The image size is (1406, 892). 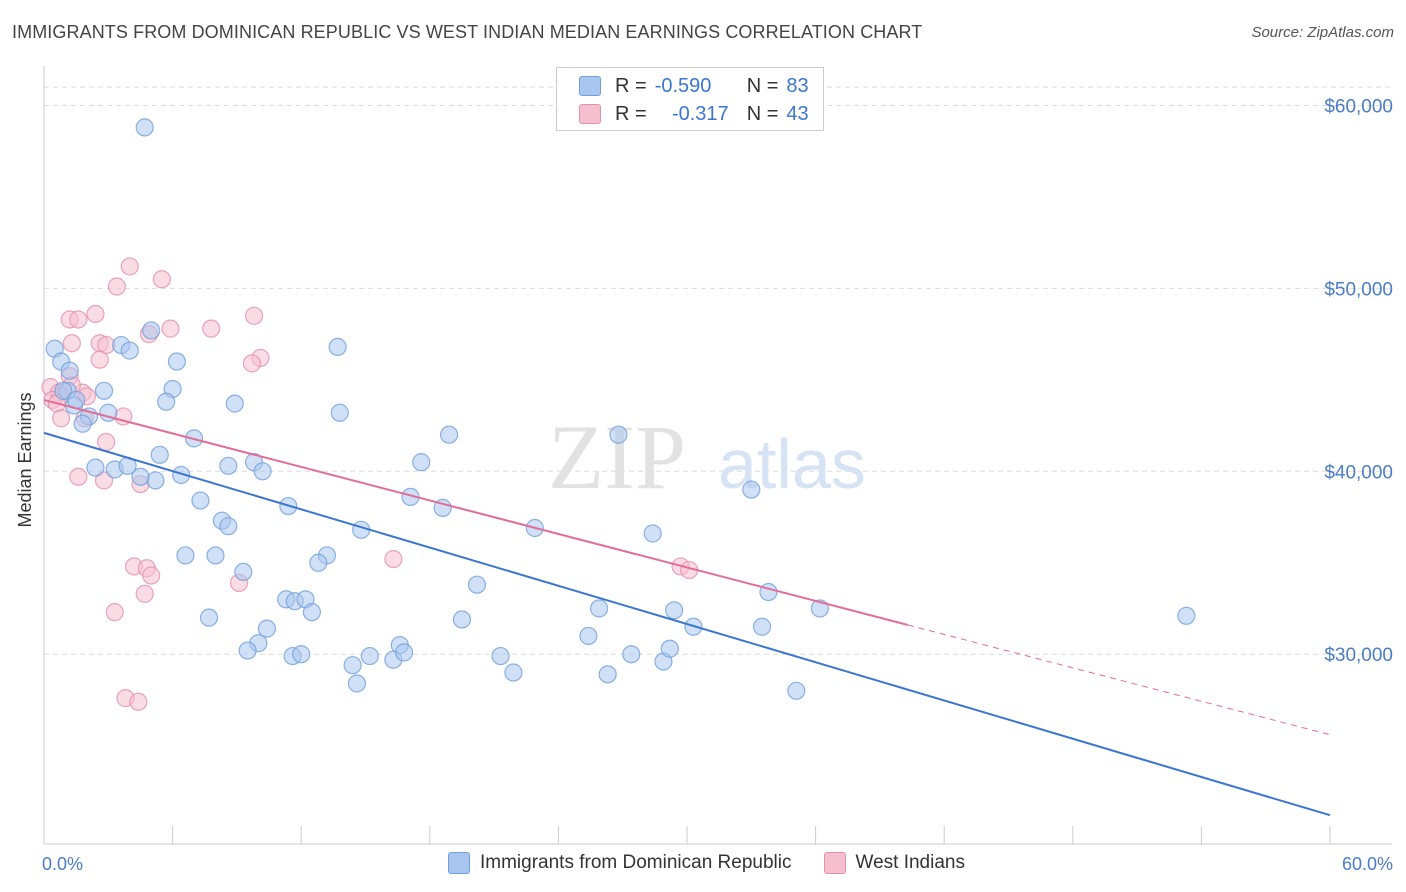 I want to click on y-tick-label: $40,000, so click(x=1358, y=472).